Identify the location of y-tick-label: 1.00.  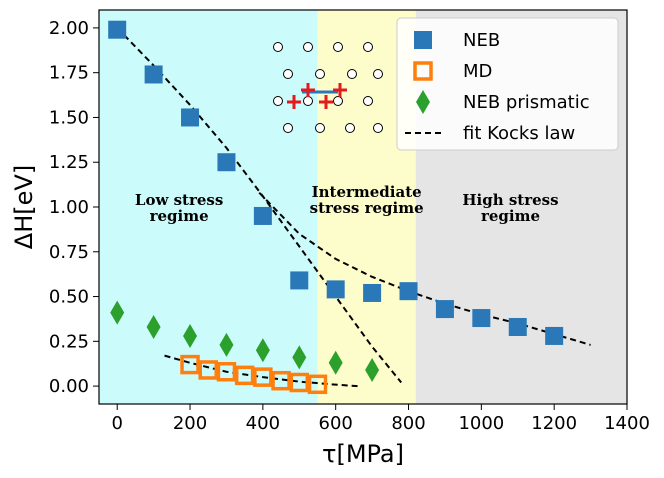
(69, 207).